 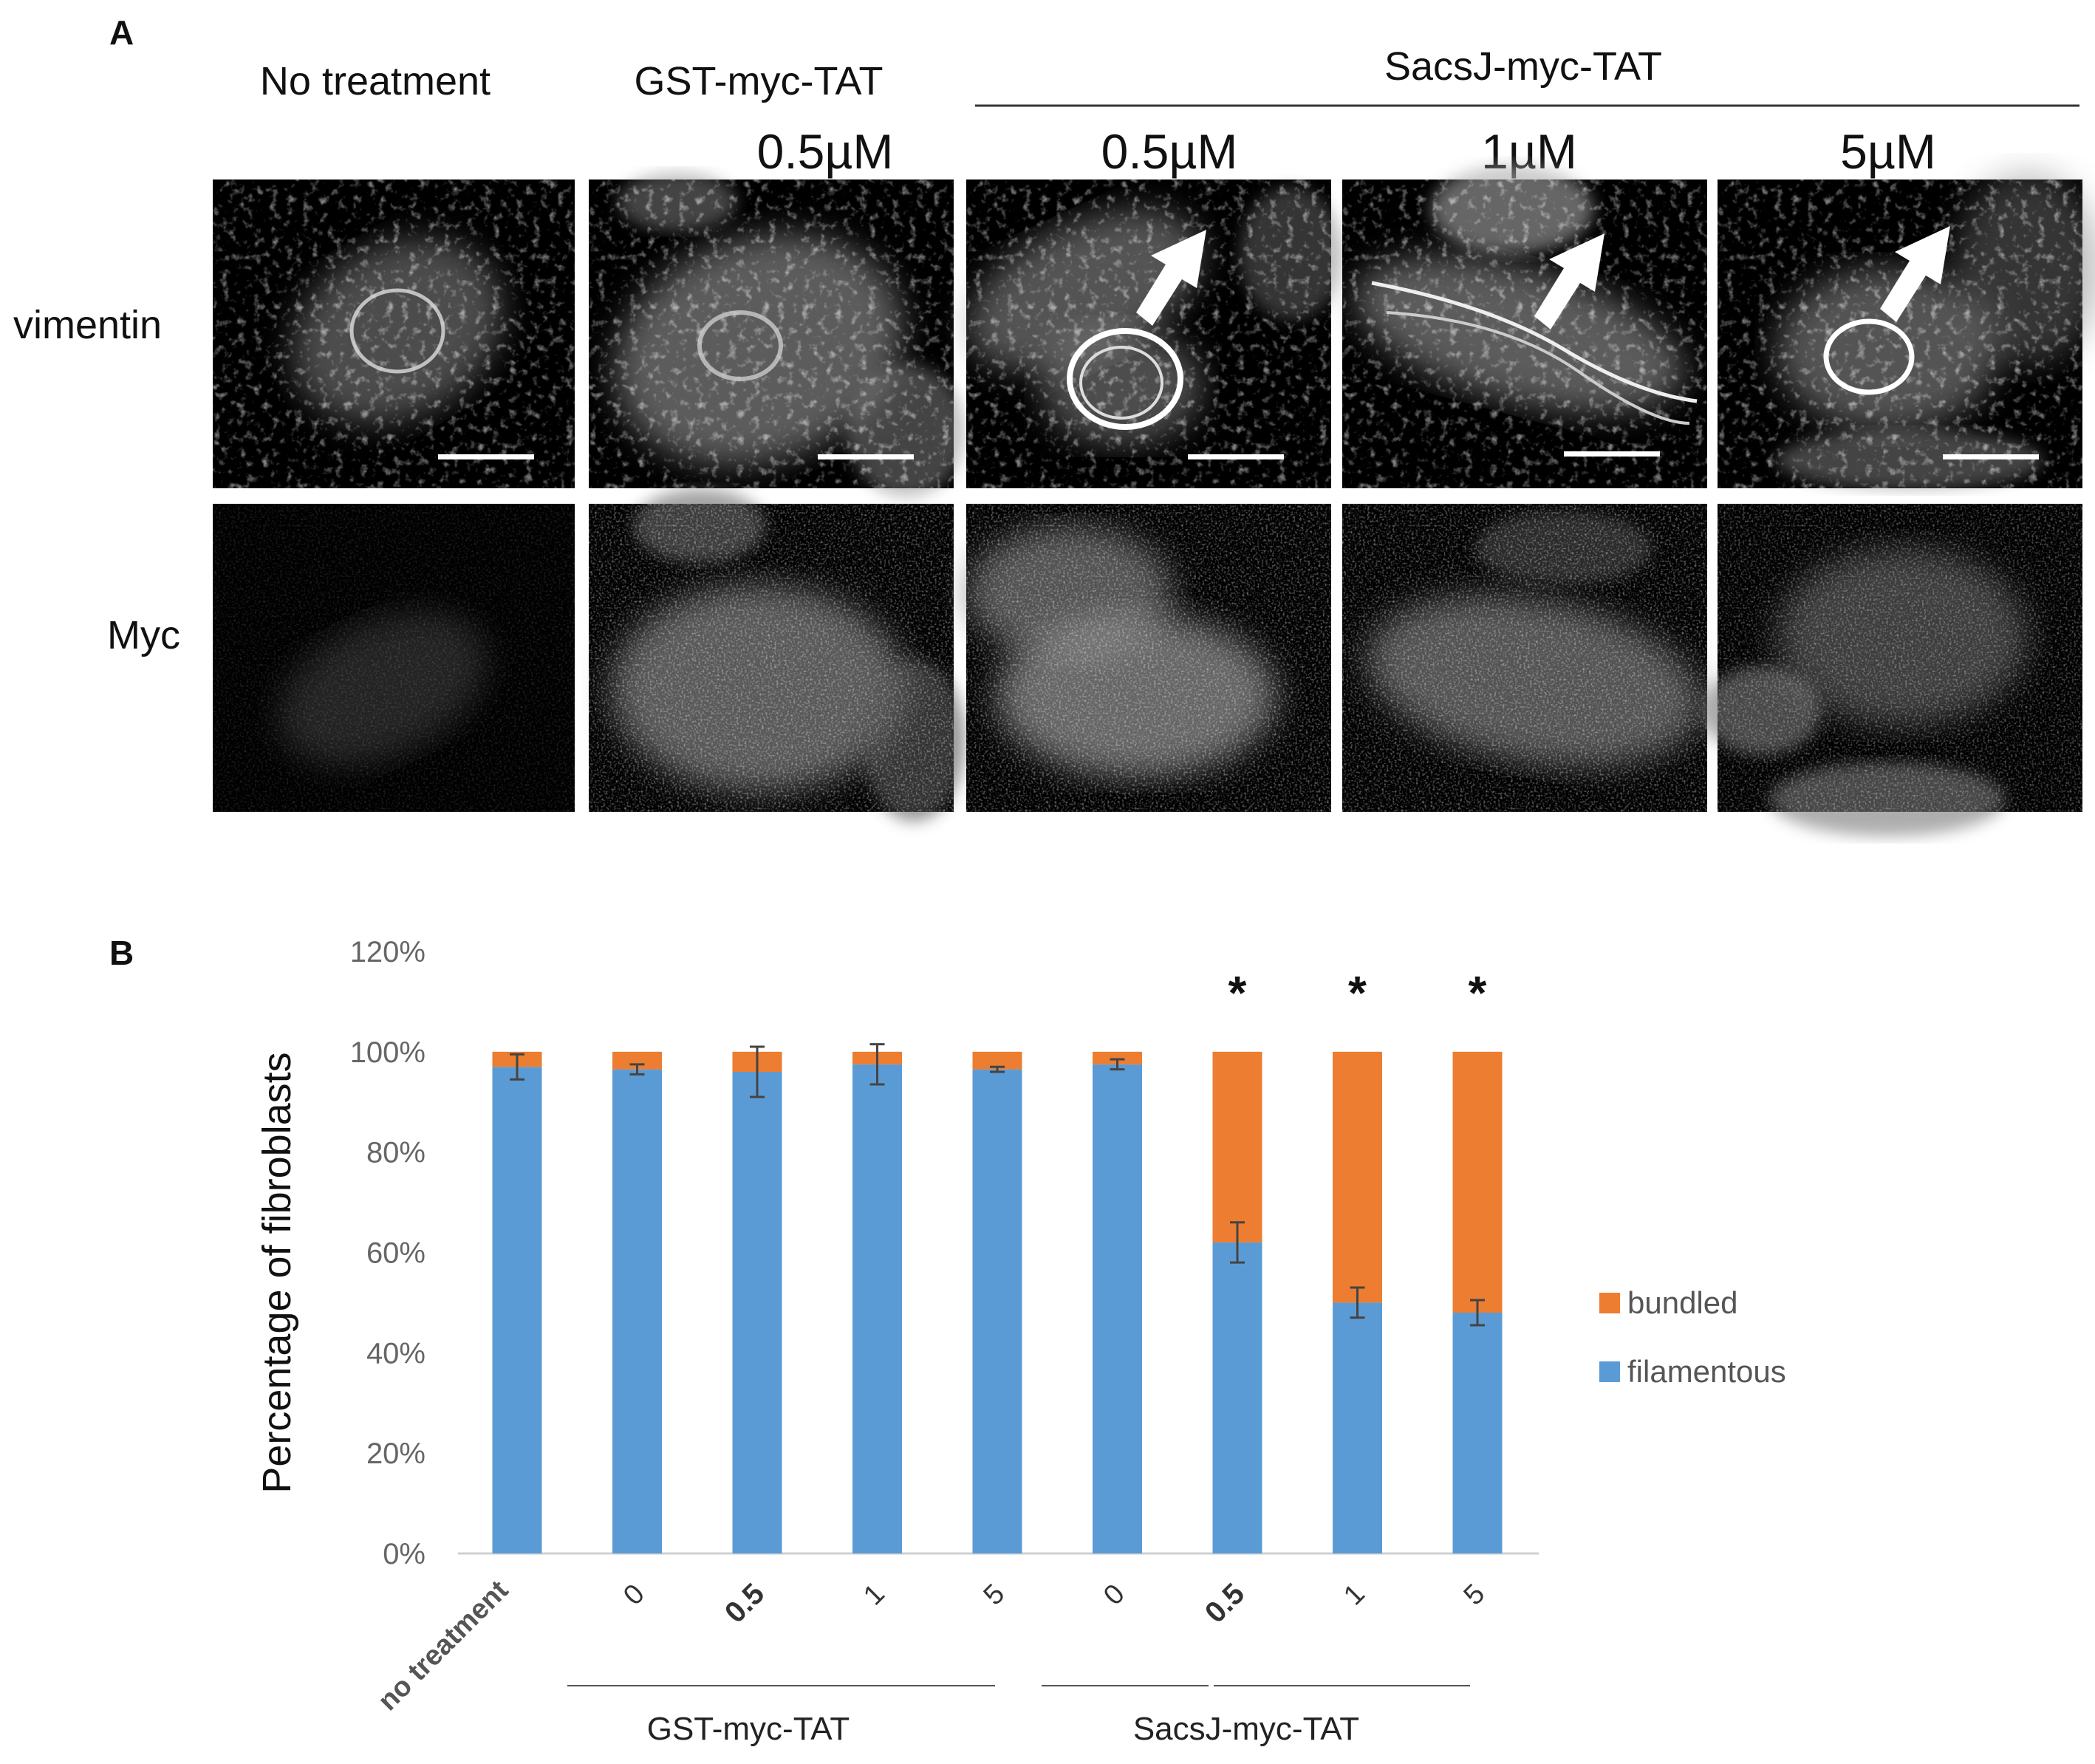 I want to click on header-no-treatment: No treatment, so click(x=375, y=81).